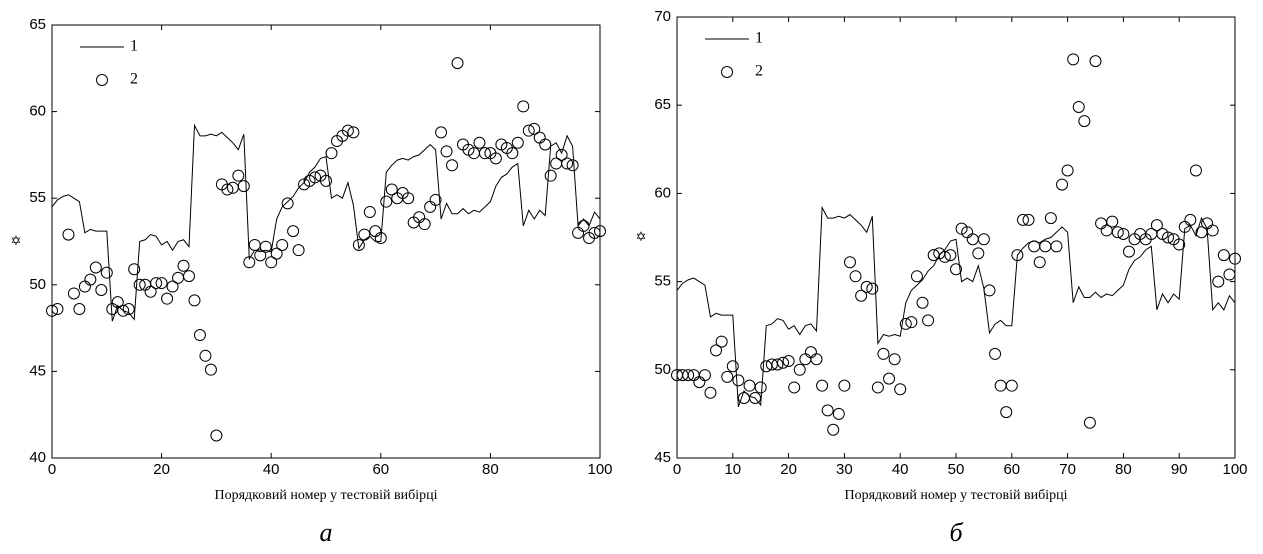  What do you see at coordinates (662, 104) in the screenshot?
I see `y-tick-label: 65` at bounding box center [662, 104].